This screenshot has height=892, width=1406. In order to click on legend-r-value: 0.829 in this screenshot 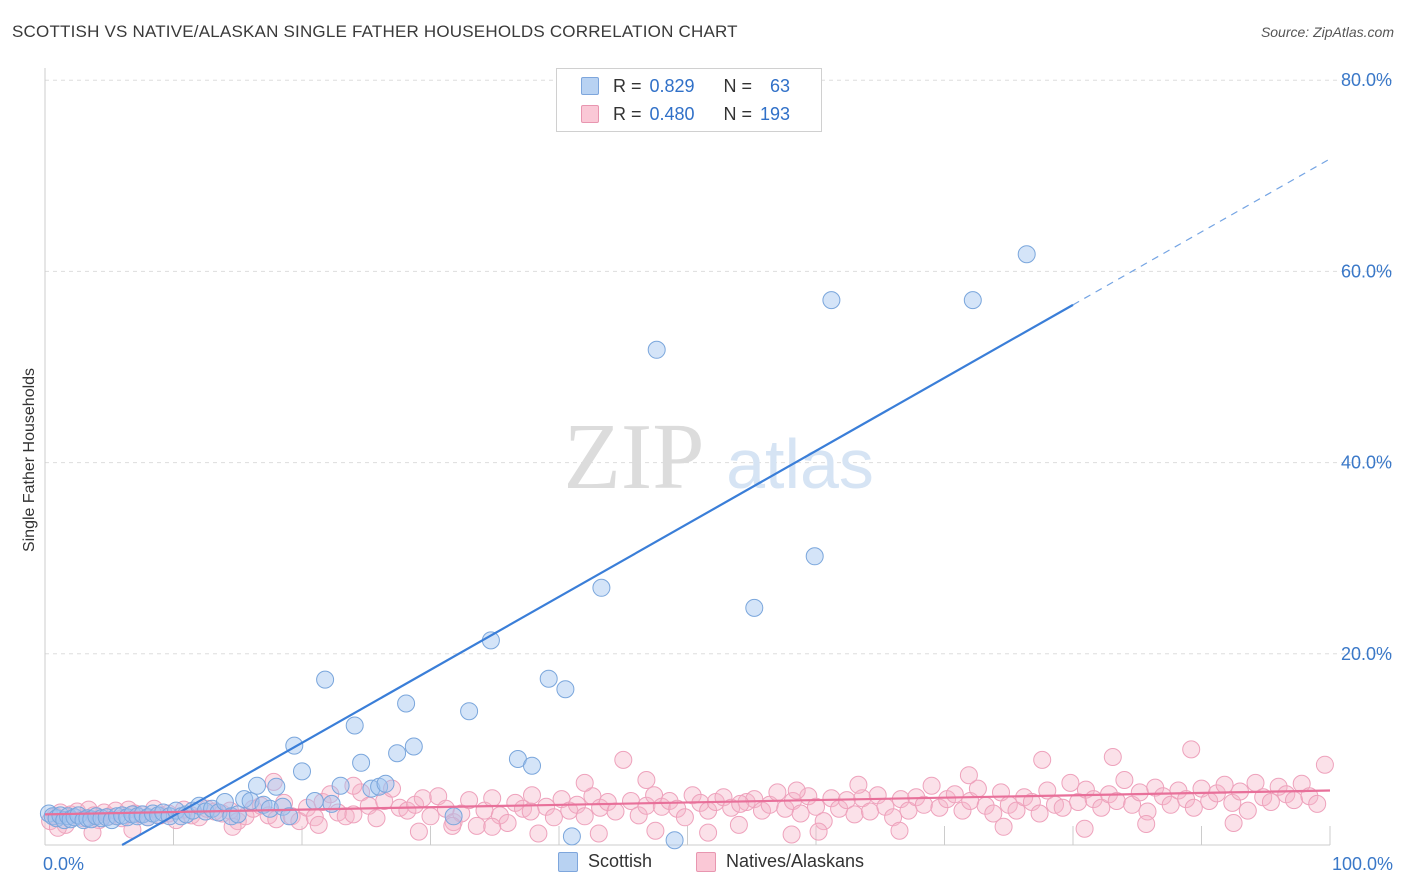, I will do `click(672, 85)`.